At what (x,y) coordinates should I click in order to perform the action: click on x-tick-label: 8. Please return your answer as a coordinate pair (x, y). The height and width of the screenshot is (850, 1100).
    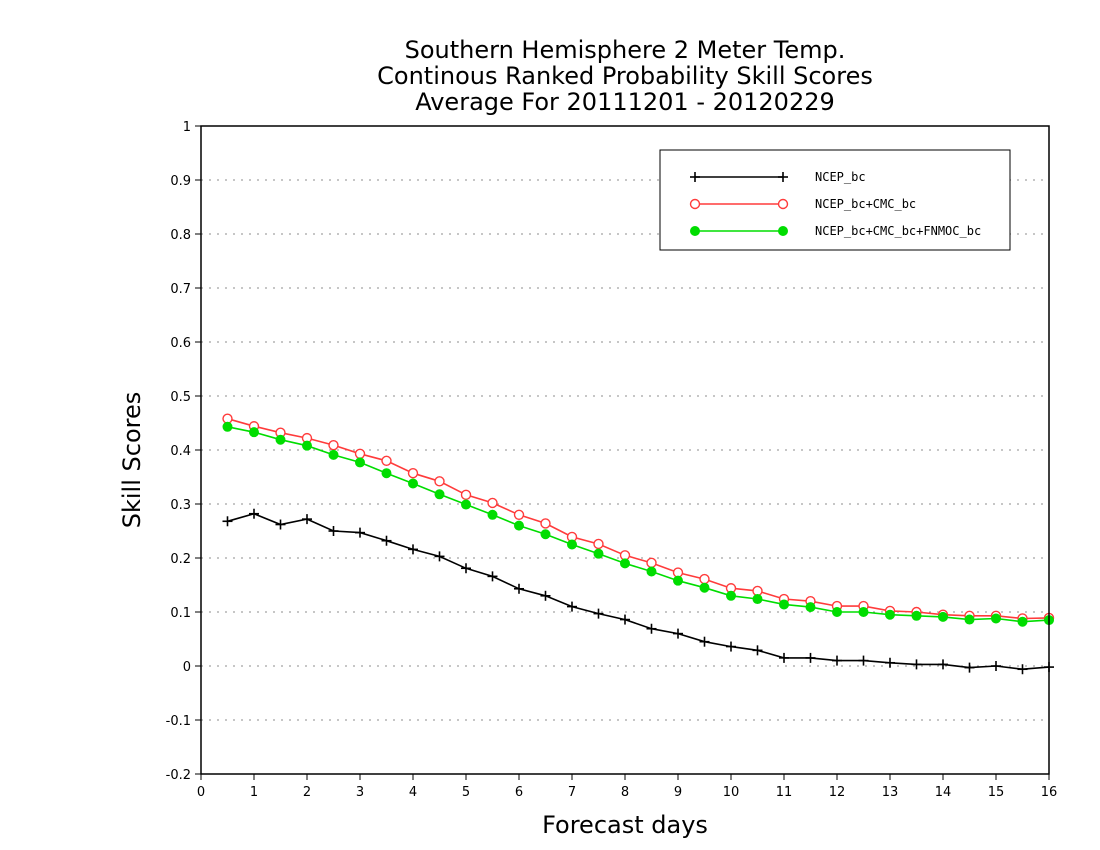
    Looking at the image, I should click on (625, 792).